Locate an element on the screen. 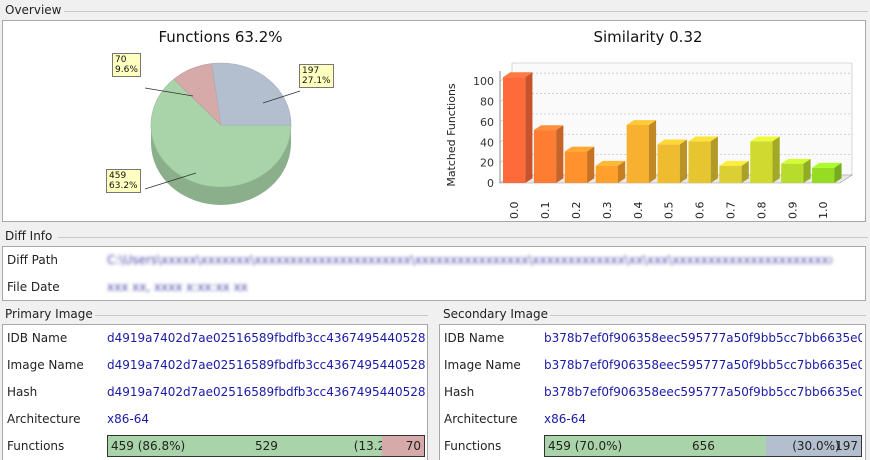 Image resolution: width=870 pixels, height=460 pixels. secondary-architecture-value: x86-64 is located at coordinates (644, 419).